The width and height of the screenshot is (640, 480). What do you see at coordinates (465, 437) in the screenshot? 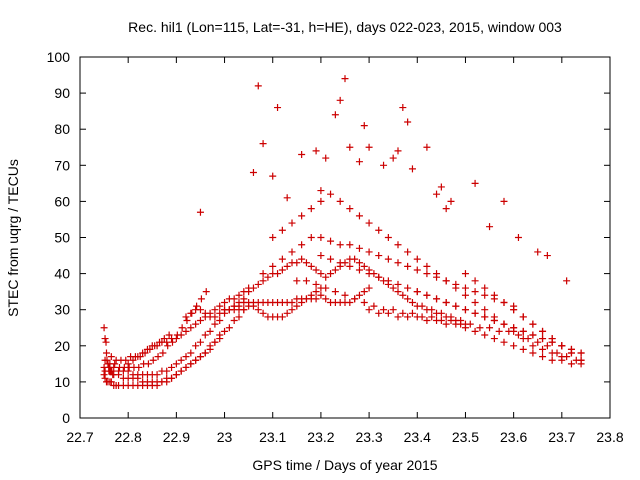
I see `x-tick-label: 23.5` at bounding box center [465, 437].